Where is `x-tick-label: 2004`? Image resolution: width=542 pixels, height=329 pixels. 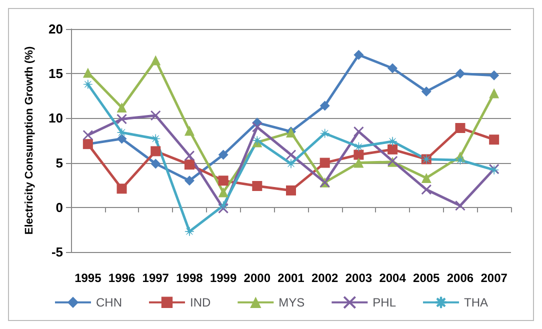 x-tick-label: 2004 is located at coordinates (392, 278).